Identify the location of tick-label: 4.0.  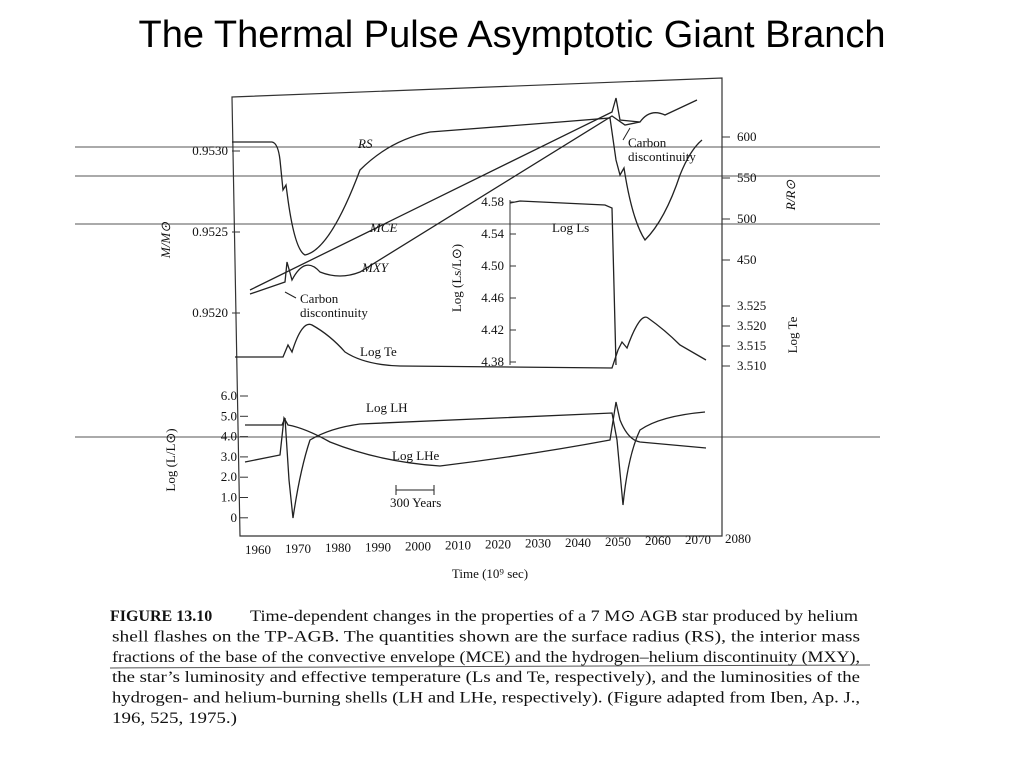
(229, 436).